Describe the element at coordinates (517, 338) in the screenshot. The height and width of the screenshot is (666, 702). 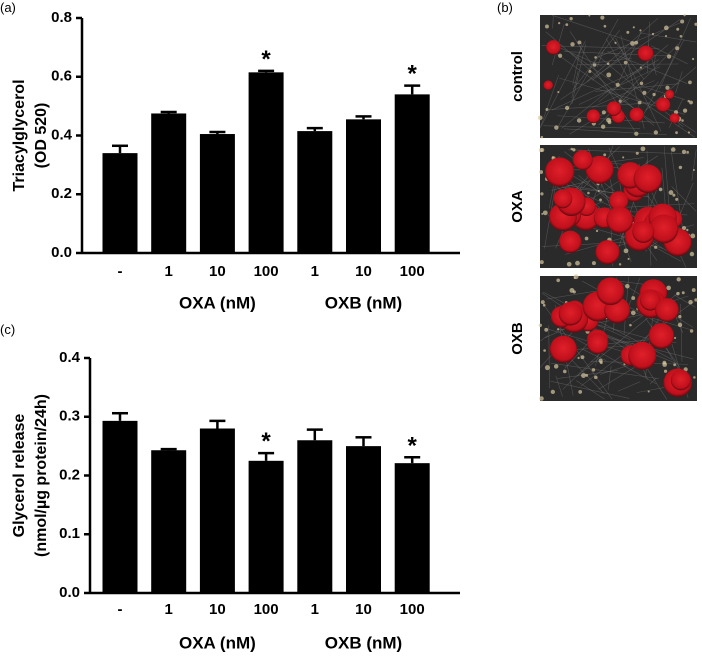
I see `image-label: OXB` at that location.